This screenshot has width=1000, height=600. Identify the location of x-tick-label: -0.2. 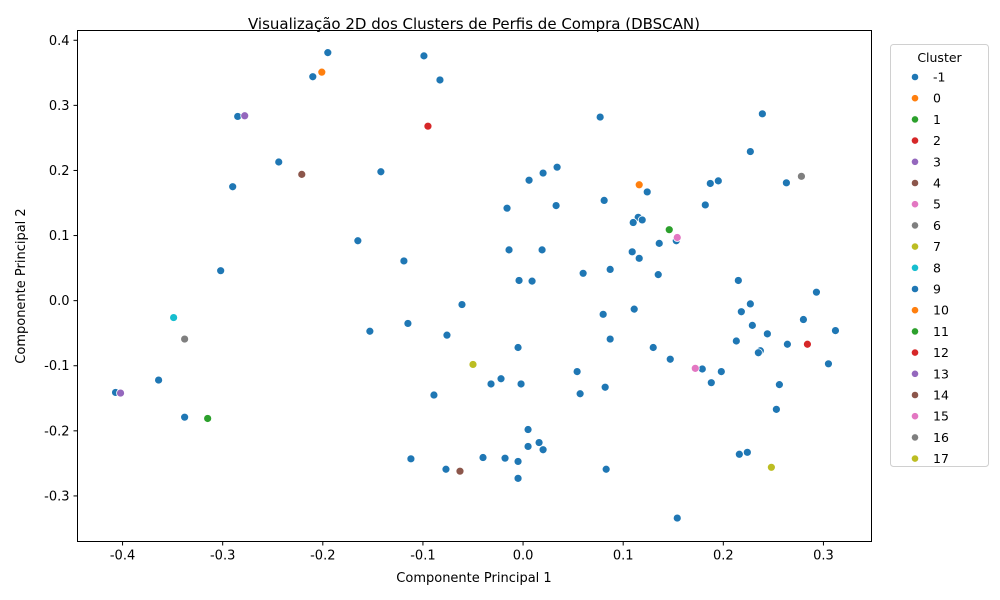
(322, 556).